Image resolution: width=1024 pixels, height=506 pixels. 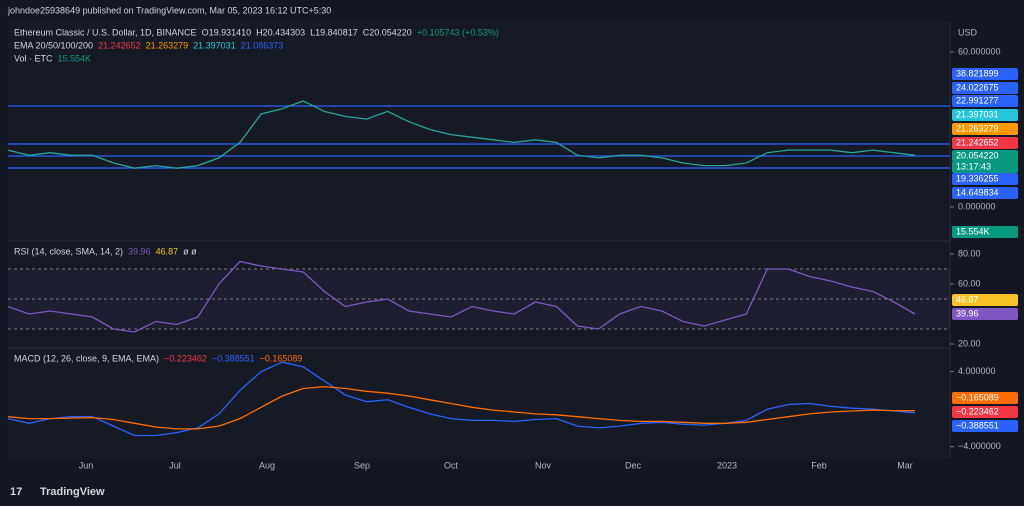 What do you see at coordinates (75, 58) in the screenshot?
I see `vol-value: 15.554K` at bounding box center [75, 58].